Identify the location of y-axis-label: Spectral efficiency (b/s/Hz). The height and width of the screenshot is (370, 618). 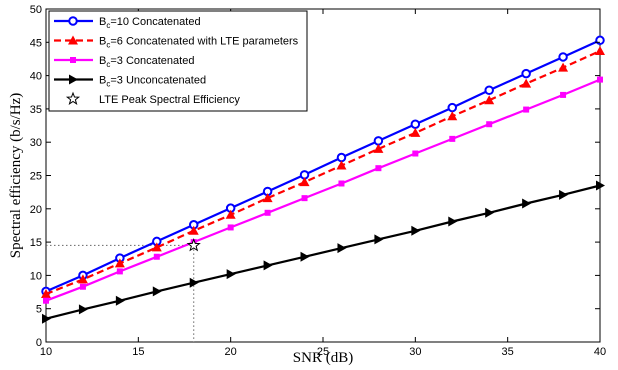
(16, 175).